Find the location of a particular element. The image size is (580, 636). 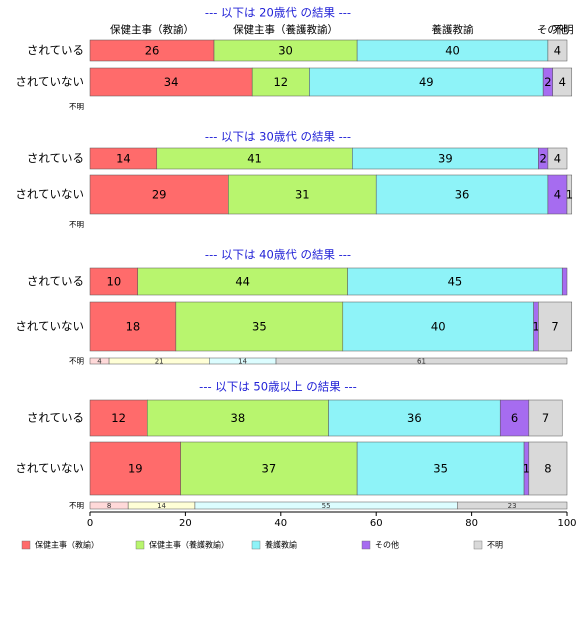

panel-title: --- 以下は 40歳代 の結果 --- is located at coordinates (278, 255).